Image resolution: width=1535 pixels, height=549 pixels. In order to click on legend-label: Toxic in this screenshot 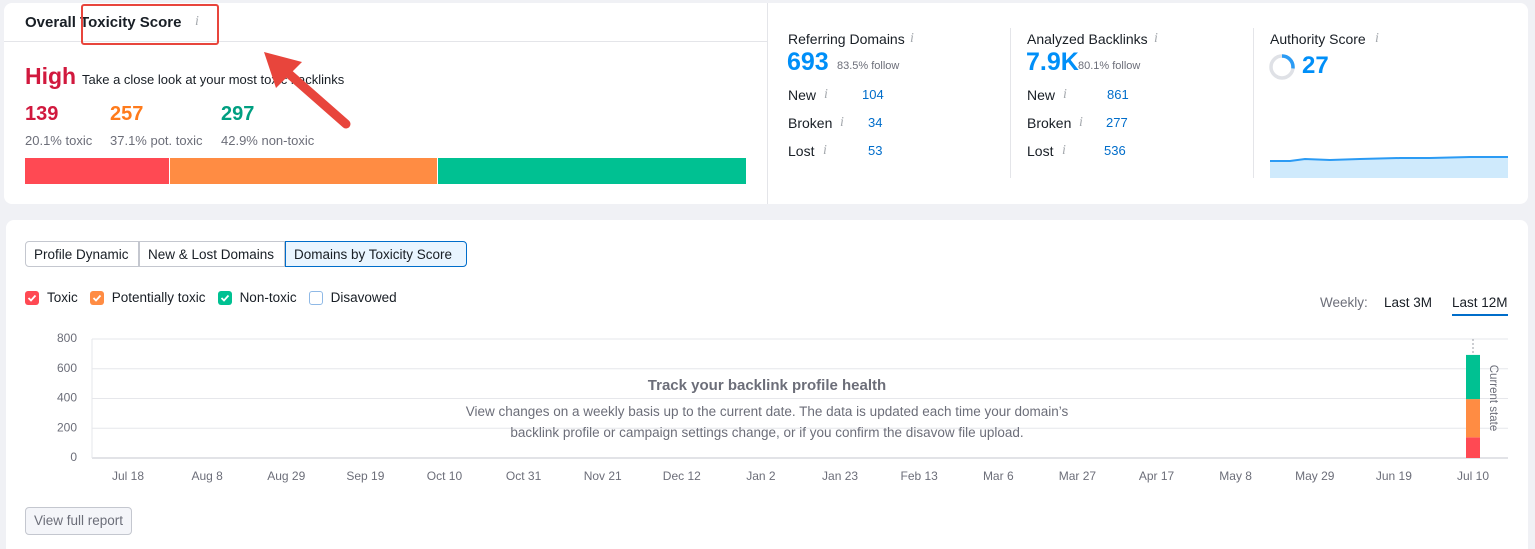, I will do `click(62, 297)`.